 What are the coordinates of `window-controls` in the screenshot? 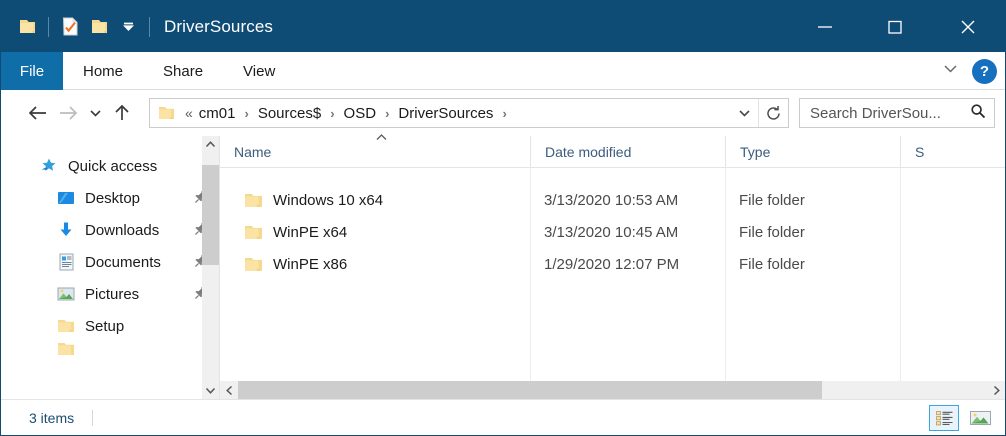 It's located at (897, 26).